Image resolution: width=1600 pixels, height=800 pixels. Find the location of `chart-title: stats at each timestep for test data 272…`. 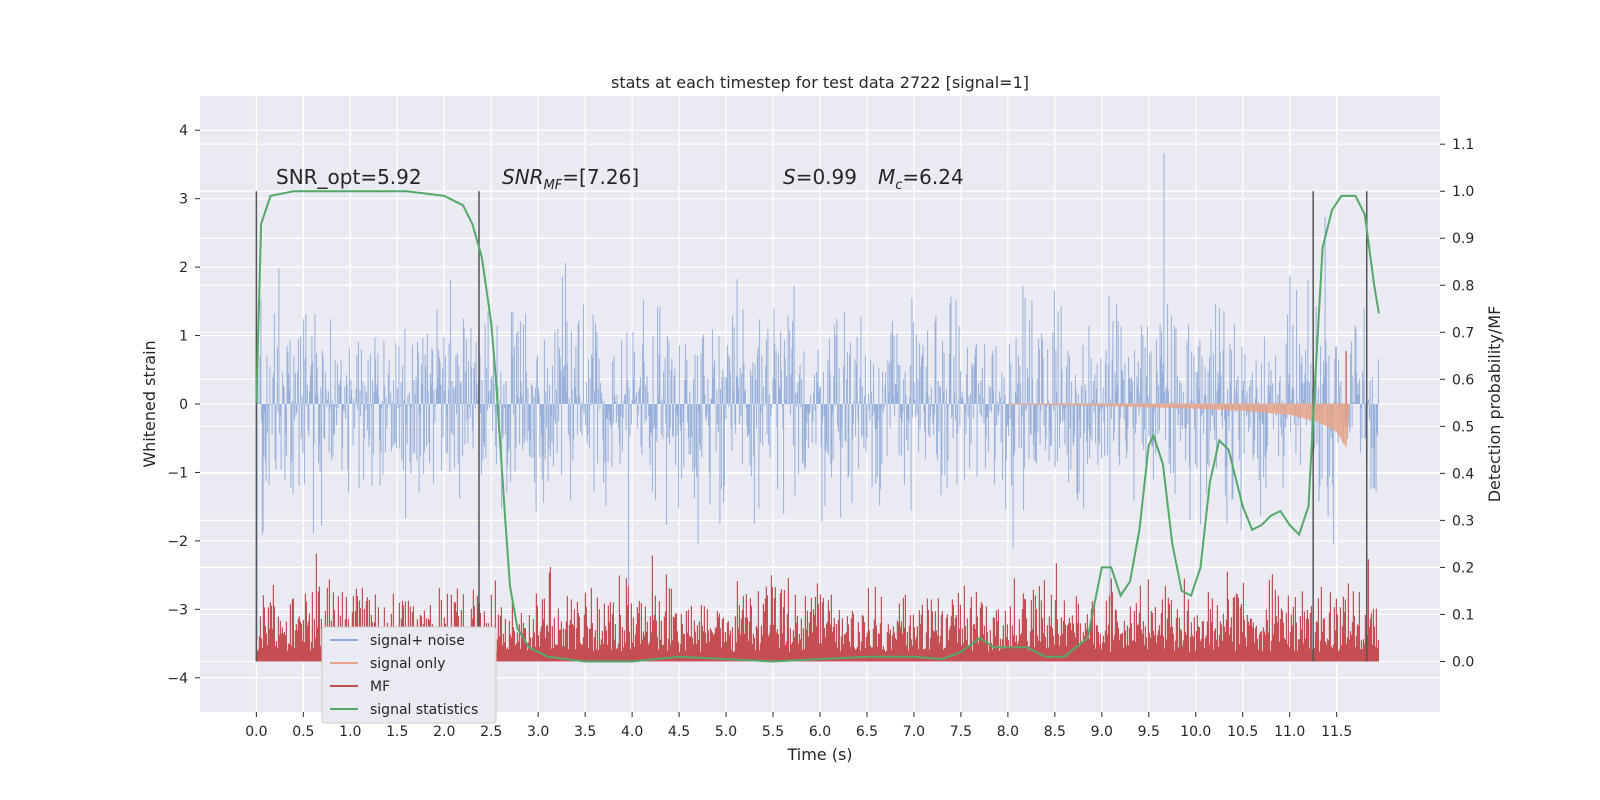

chart-title: stats at each timestep for test data 272… is located at coordinates (820, 82).